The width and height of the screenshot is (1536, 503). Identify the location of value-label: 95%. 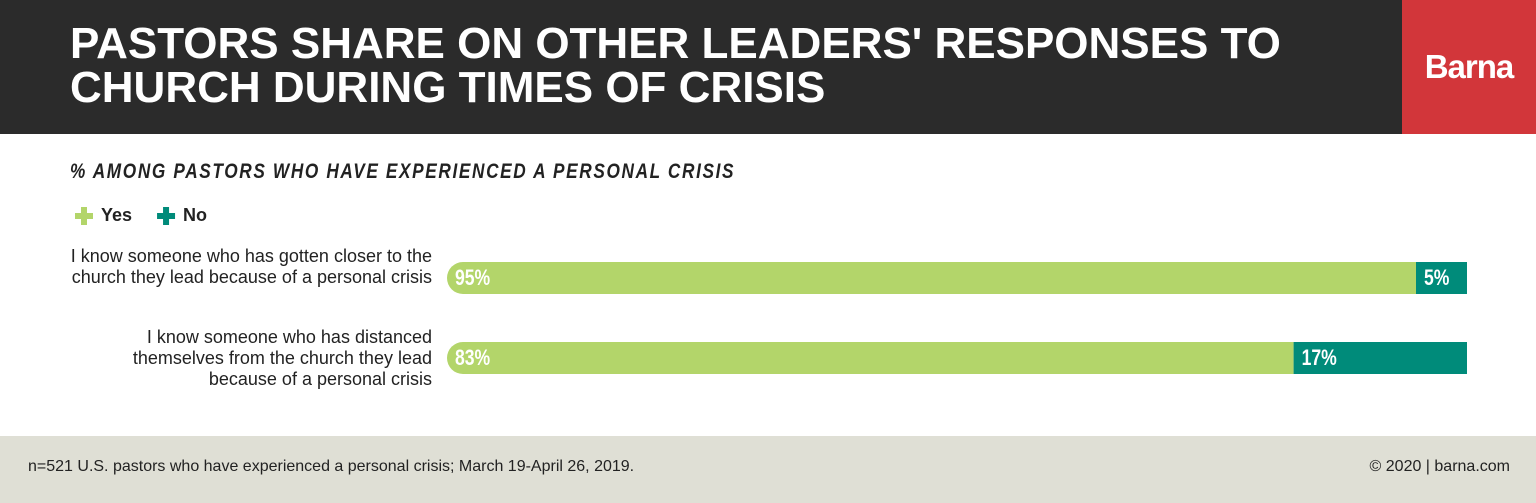
(472, 278).